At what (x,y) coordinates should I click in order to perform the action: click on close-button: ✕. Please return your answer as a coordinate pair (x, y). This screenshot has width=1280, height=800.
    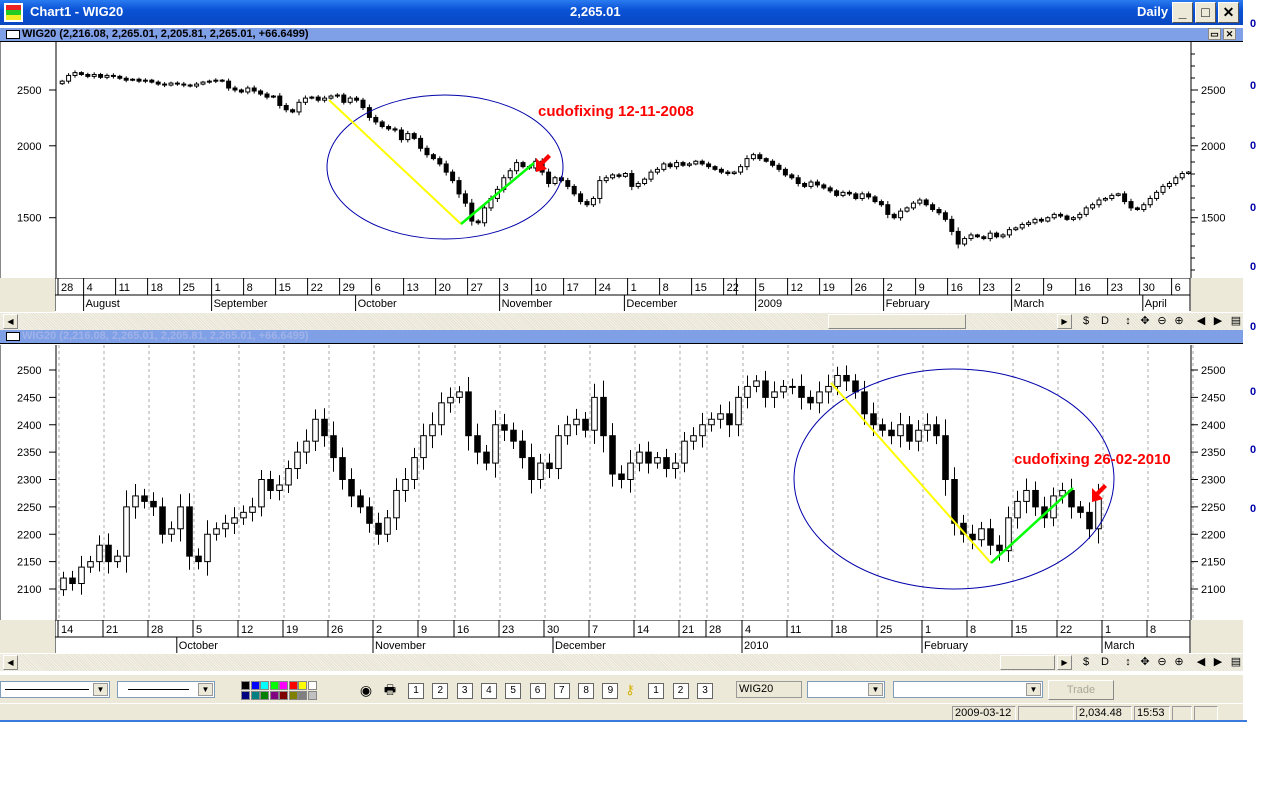
    Looking at the image, I should click on (1228, 12).